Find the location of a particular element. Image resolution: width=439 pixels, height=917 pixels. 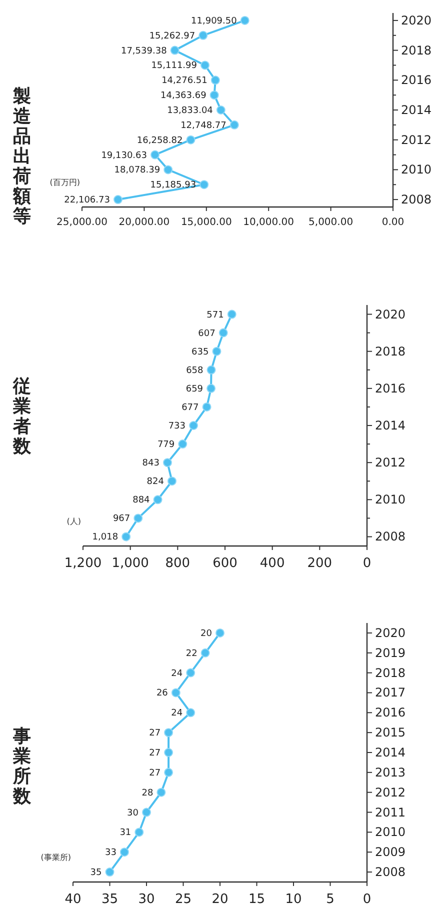

data-label: 659 is located at coordinates (195, 389).